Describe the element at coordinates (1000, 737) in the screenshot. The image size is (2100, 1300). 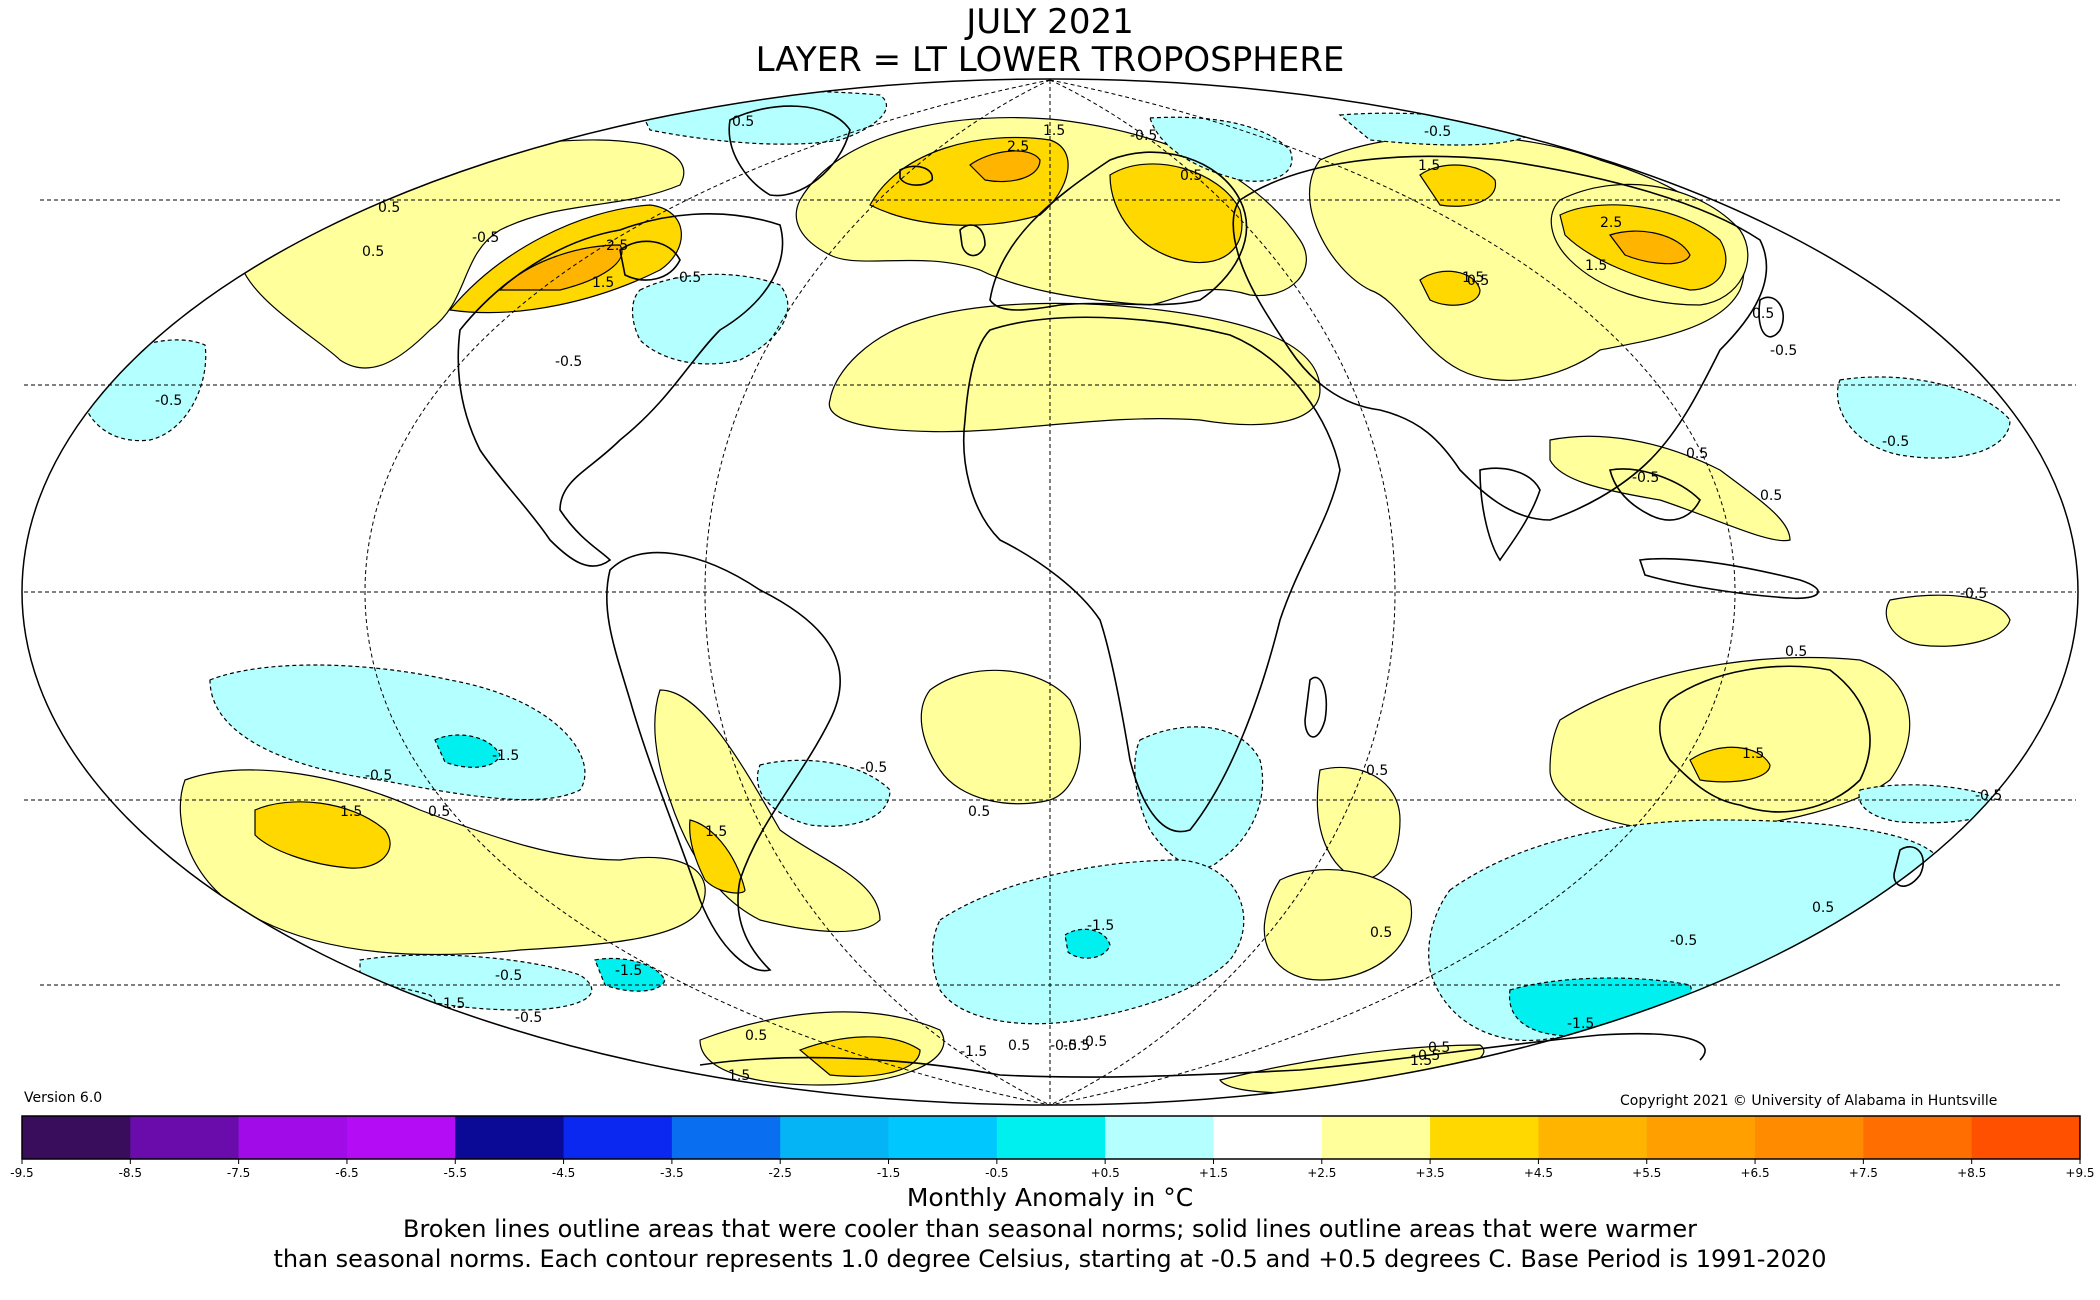
I see `warm-region-south-atlantic` at that location.